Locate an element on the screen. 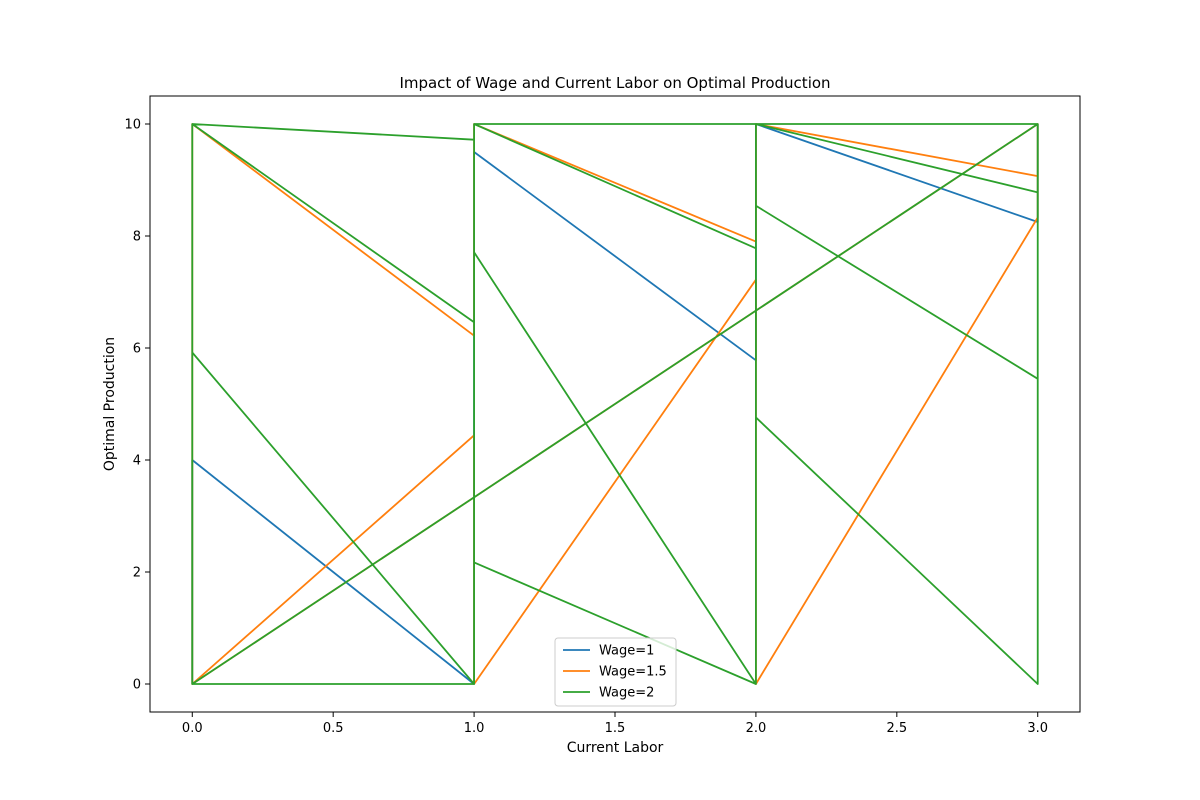 The height and width of the screenshot is (800, 1200). y-tick-label: 8 is located at coordinates (137, 237).